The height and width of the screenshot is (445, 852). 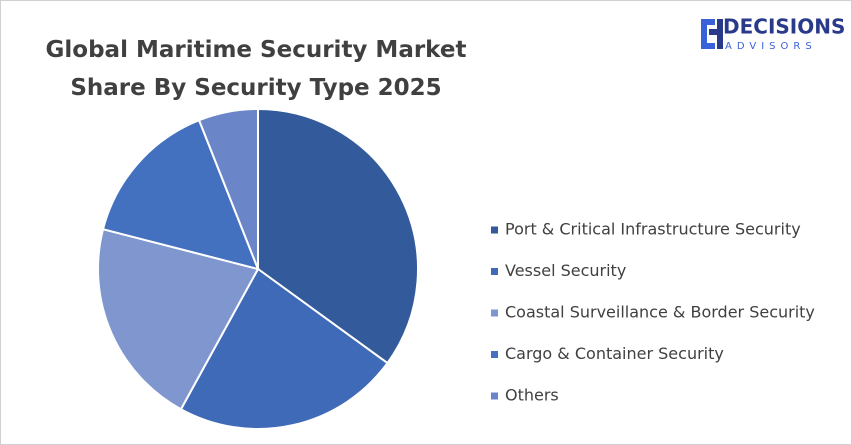 I want to click on legend-label: Coastal Surveillance & Border Security, so click(x=660, y=312).